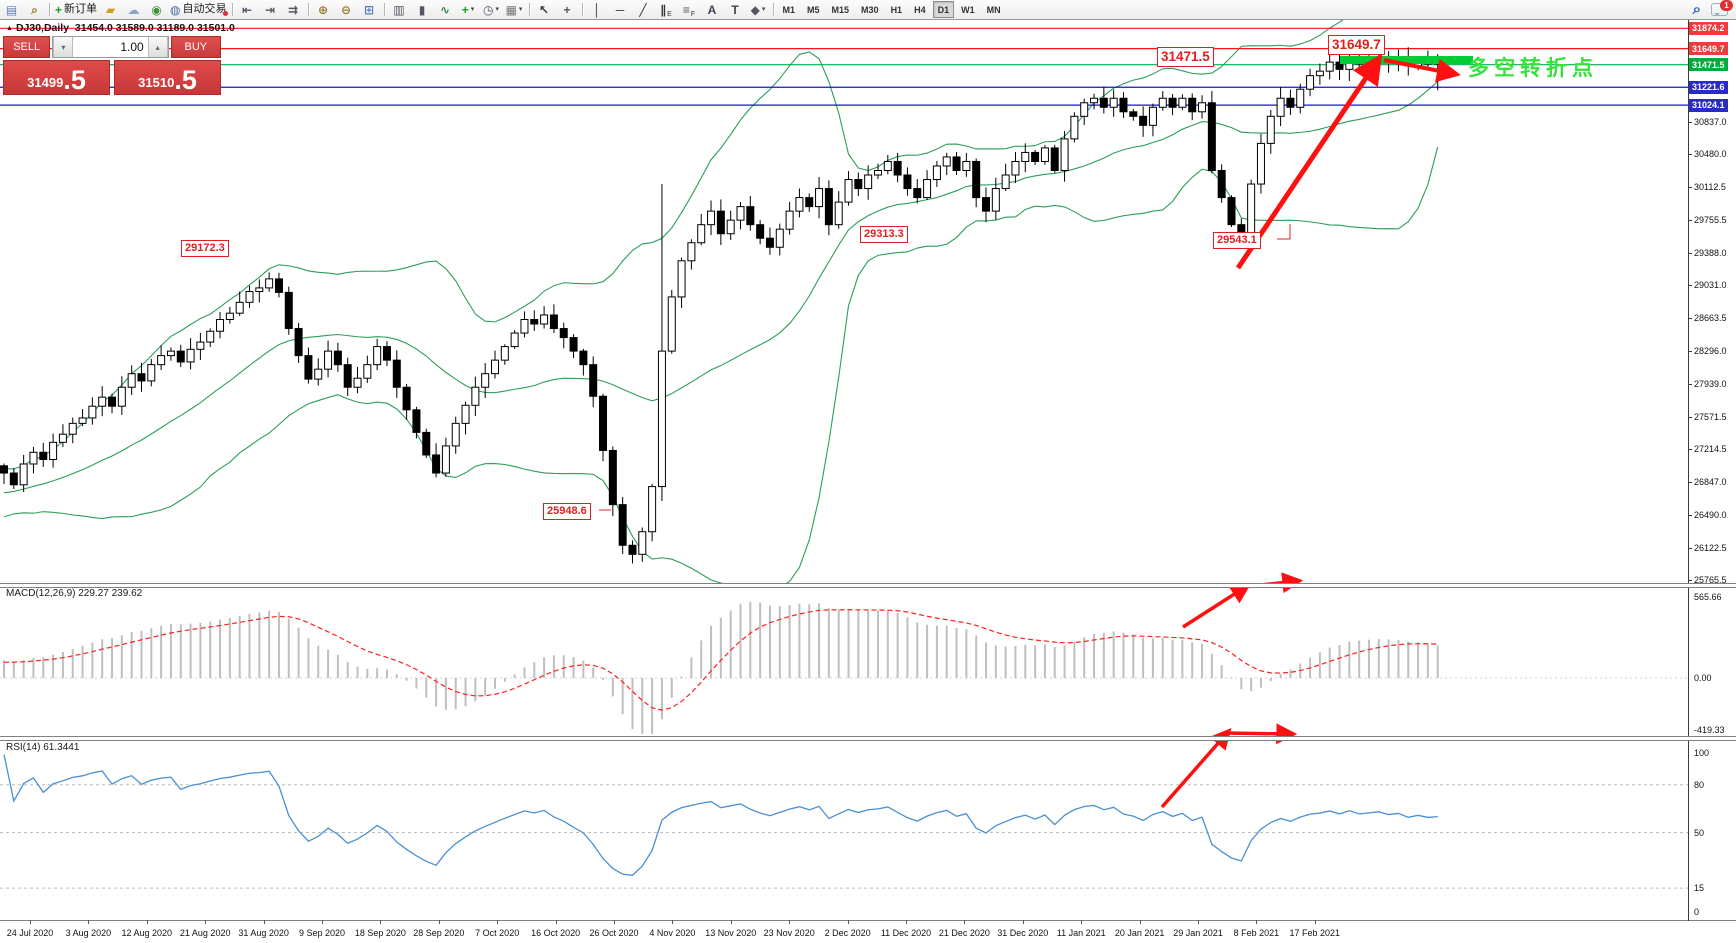 The width and height of the screenshot is (1736, 943). Describe the element at coordinates (813, 9) in the screenshot. I see `timeframe-M5: M5` at that location.